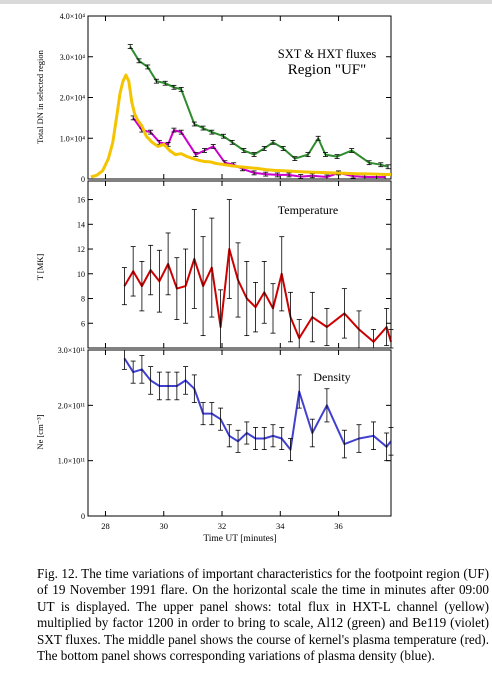  I want to click on y-tick-label: 2.0×10⁴, so click(73, 98).